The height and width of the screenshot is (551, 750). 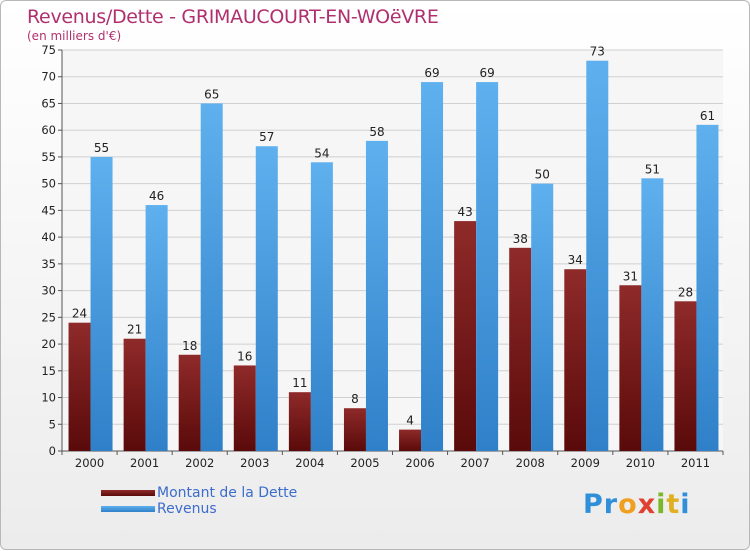 I want to click on data-label-revenus: 55, so click(x=101, y=148).